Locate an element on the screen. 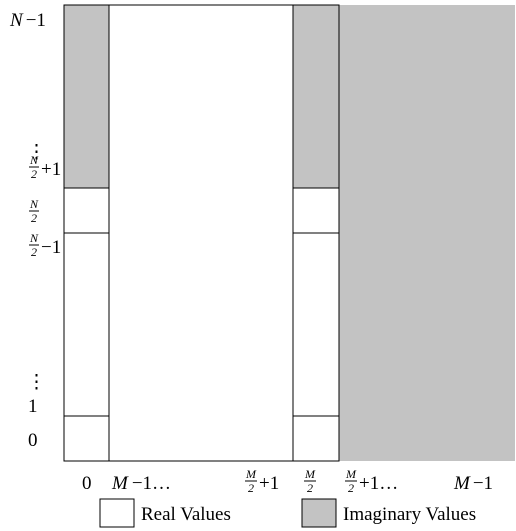 This screenshot has width=516, height=531. legend-real-swatch is located at coordinates (117, 513).